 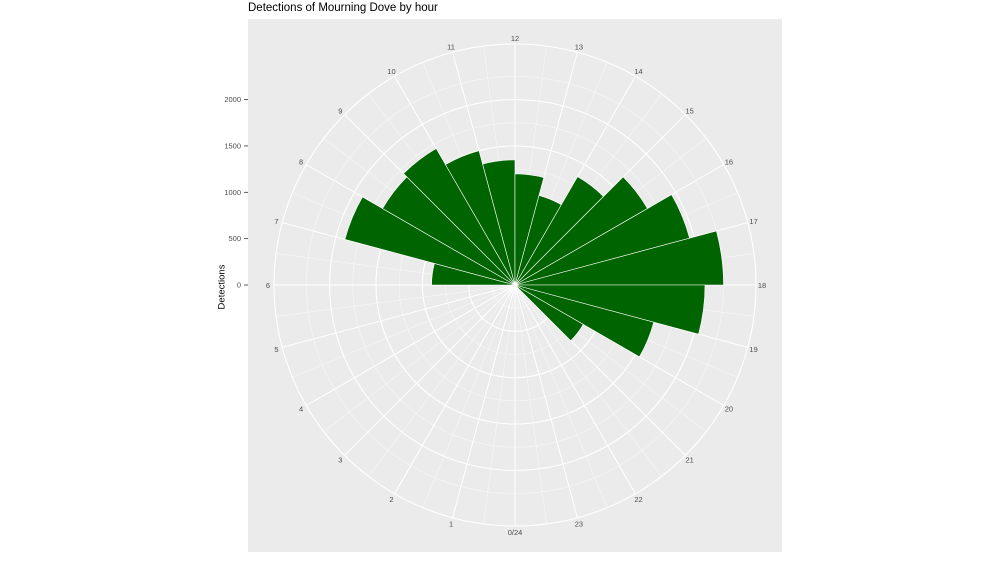 I want to click on hour-label: 9, so click(x=340, y=110).